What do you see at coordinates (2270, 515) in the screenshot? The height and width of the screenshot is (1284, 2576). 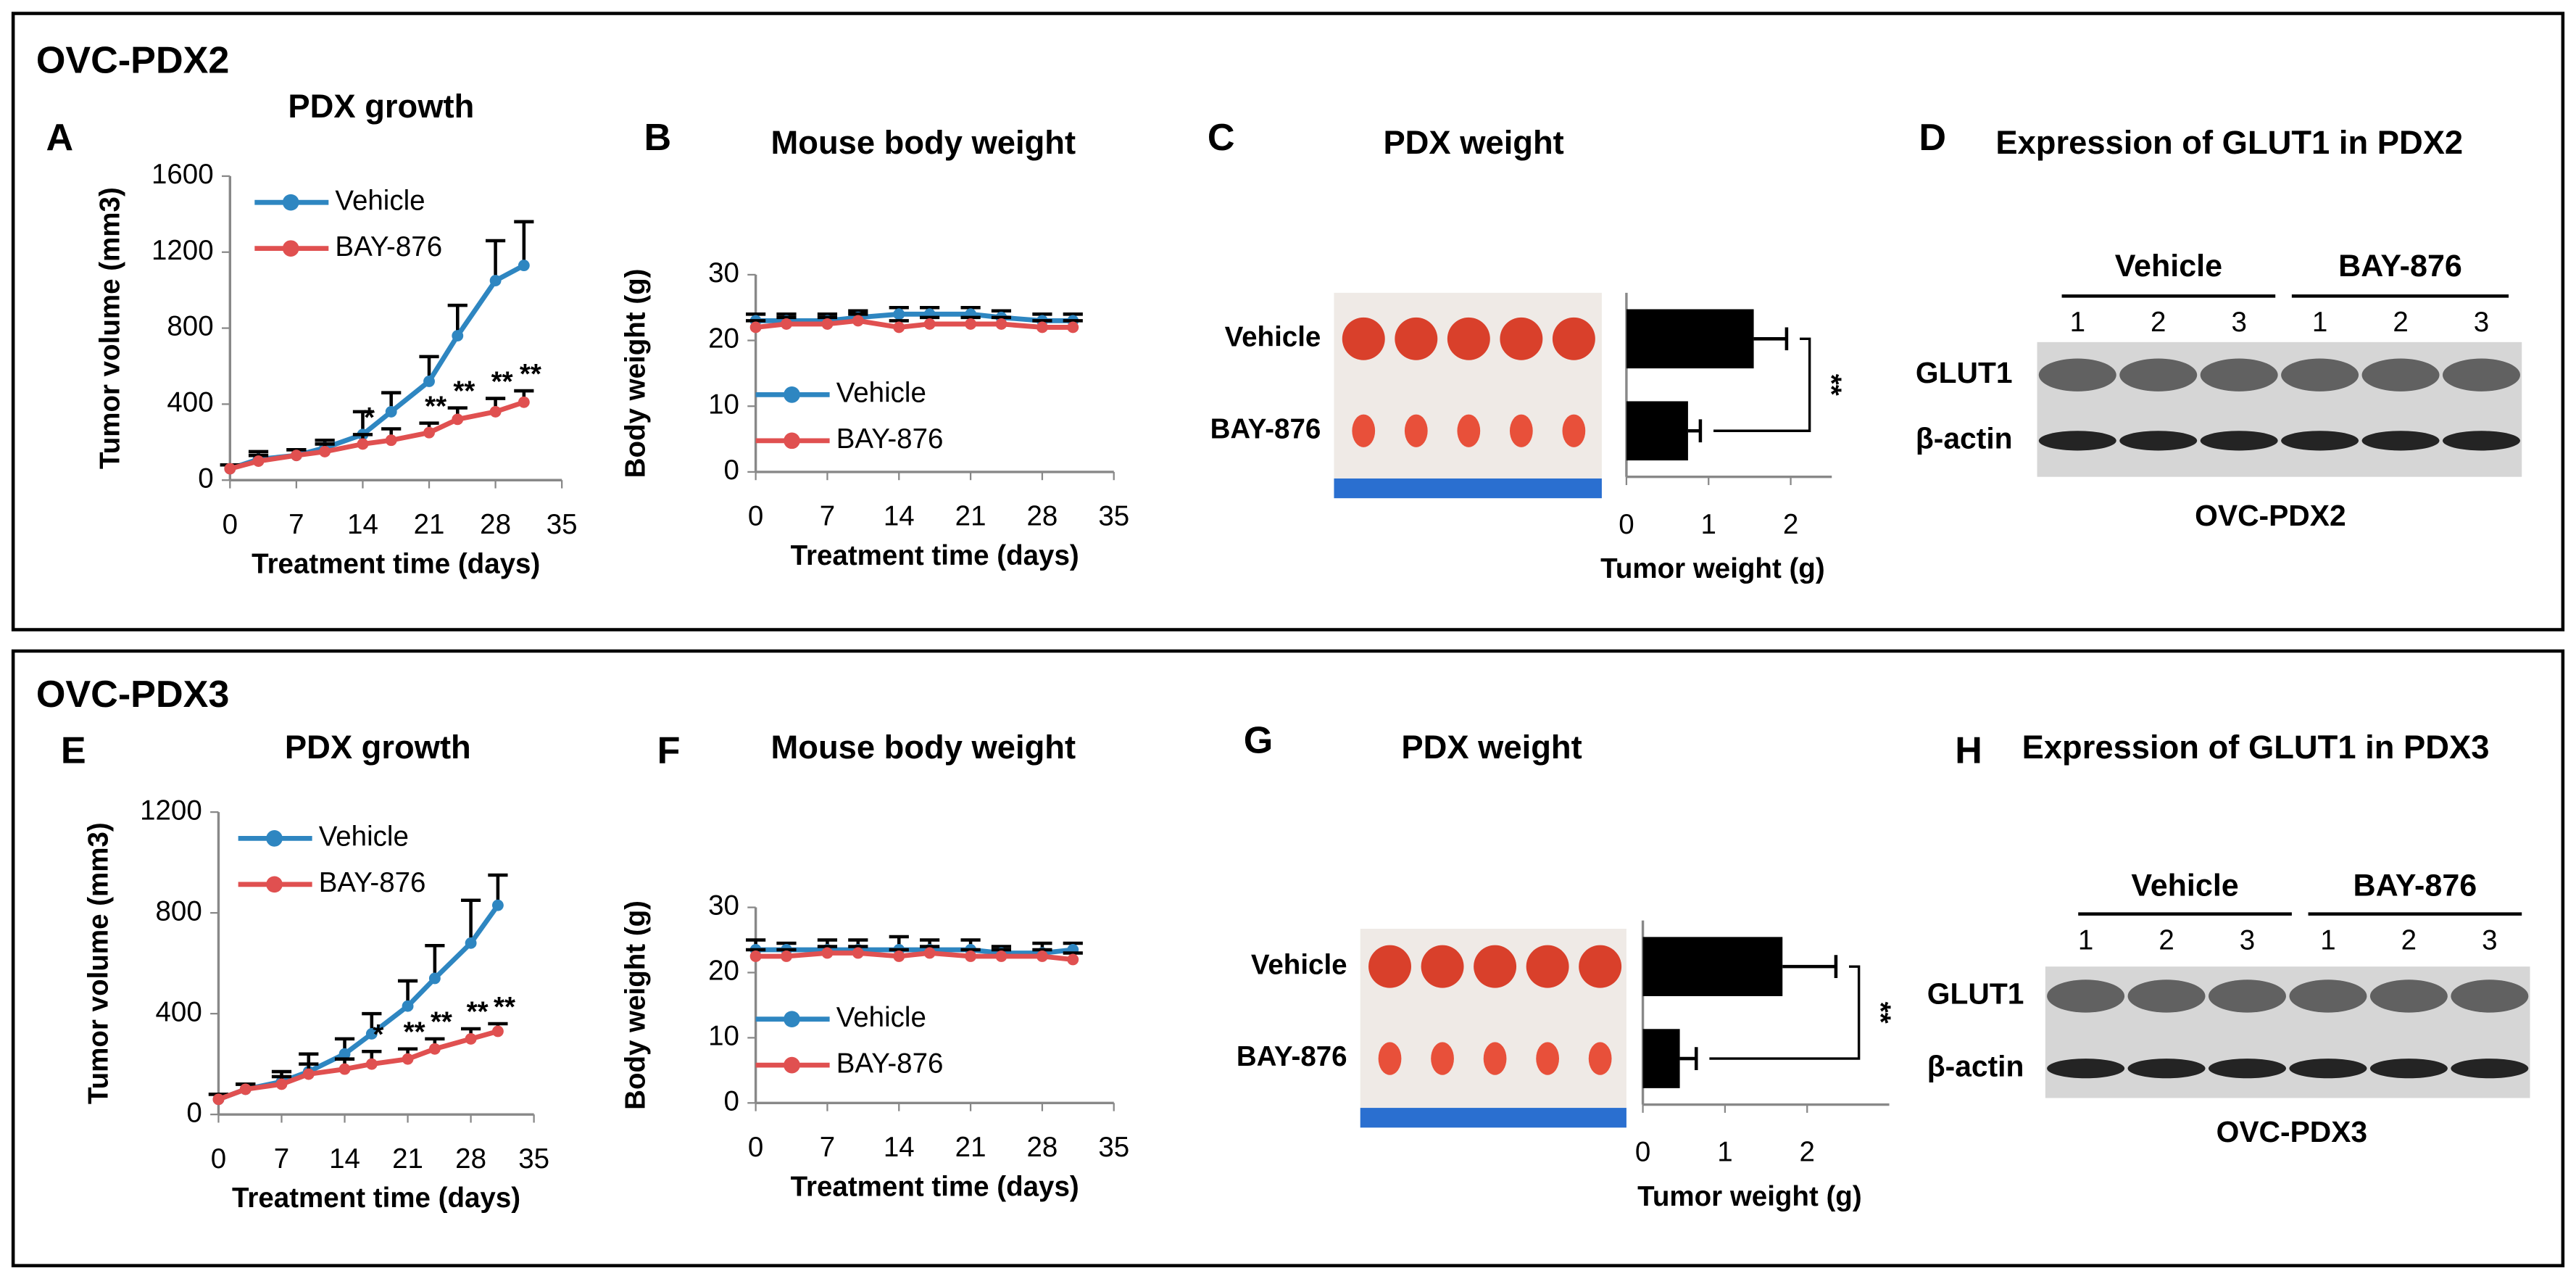 I see `blot-caption: OVC-PDX2` at bounding box center [2270, 515].